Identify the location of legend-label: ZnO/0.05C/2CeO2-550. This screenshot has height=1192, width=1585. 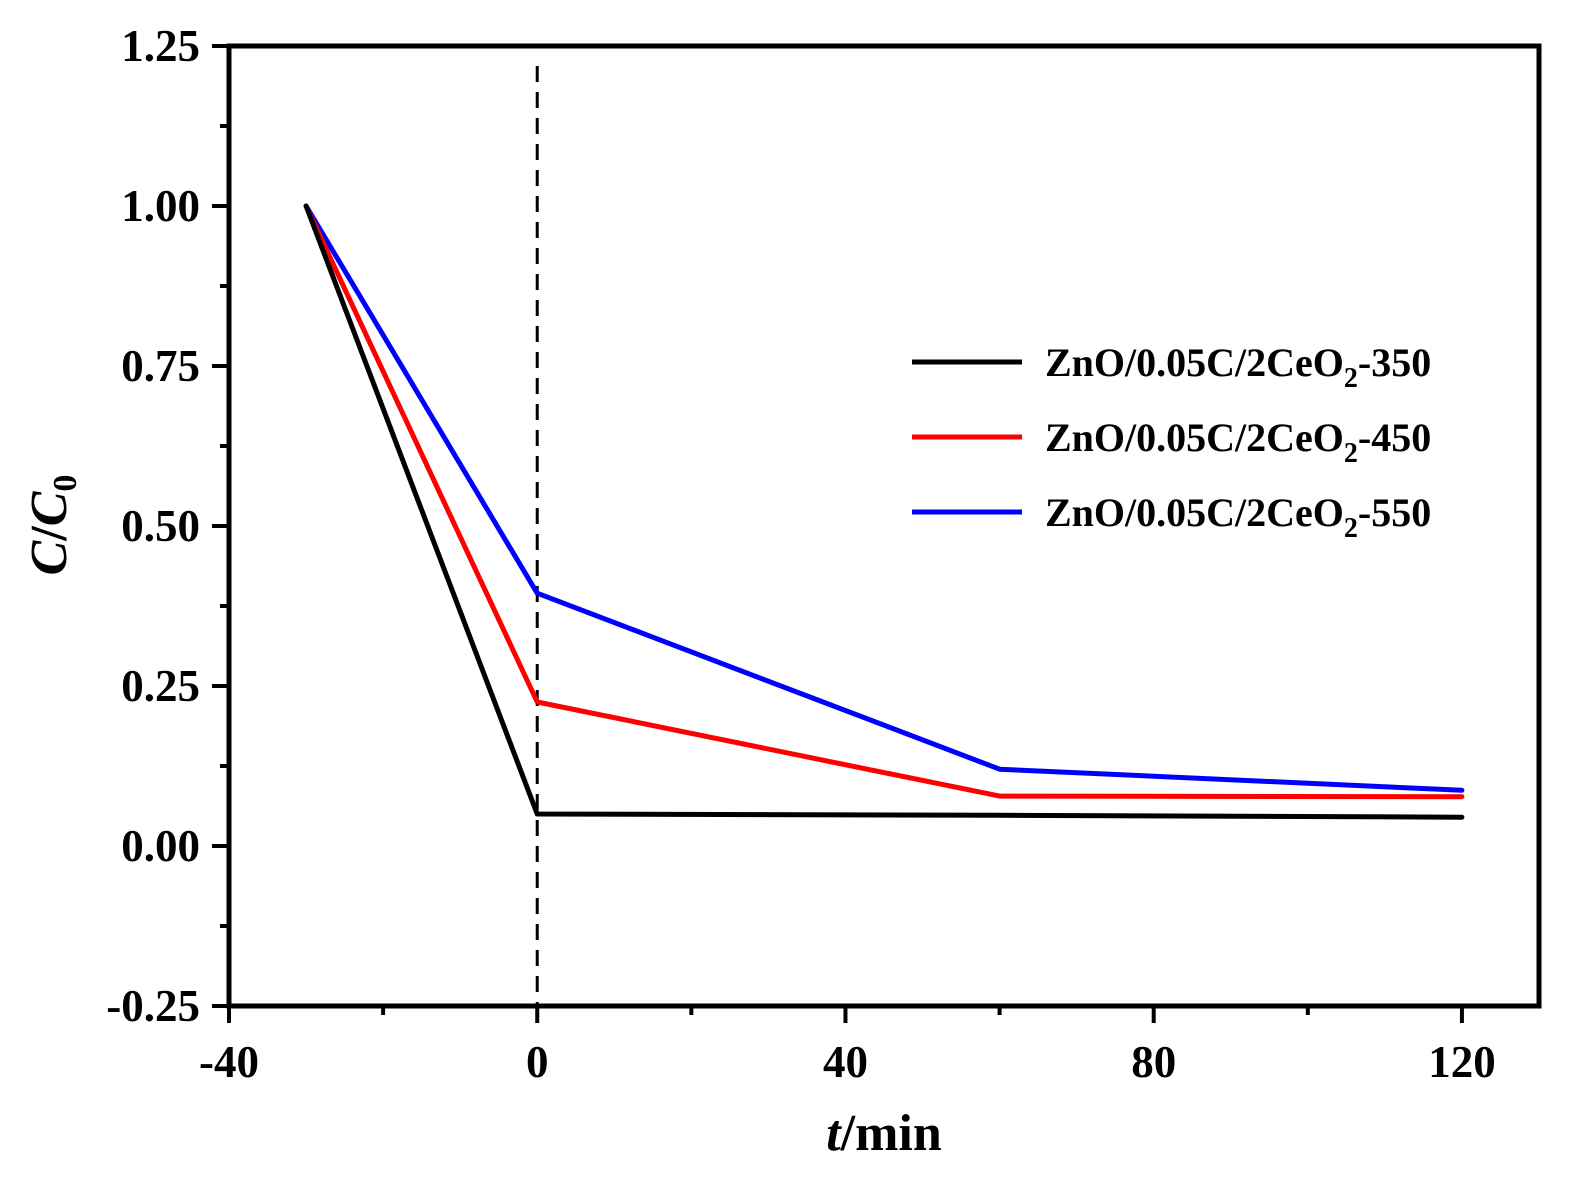
(1238, 517).